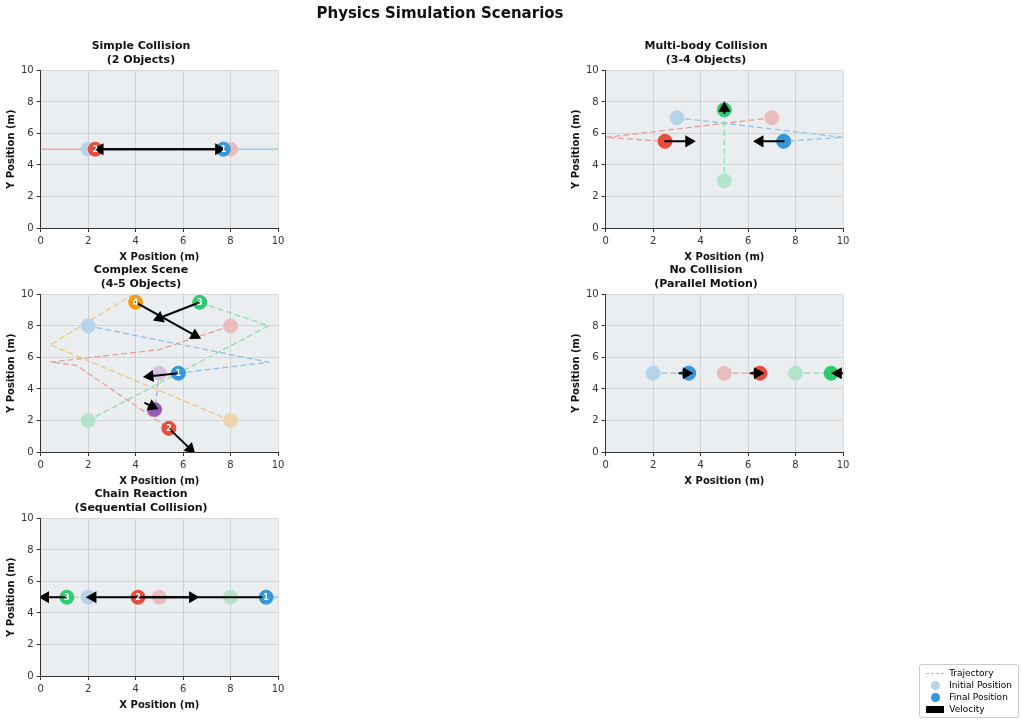  Describe the element at coordinates (706, 52) in the screenshot. I see `chart-title: Multi-body Collision (3-4 Objects)` at that location.